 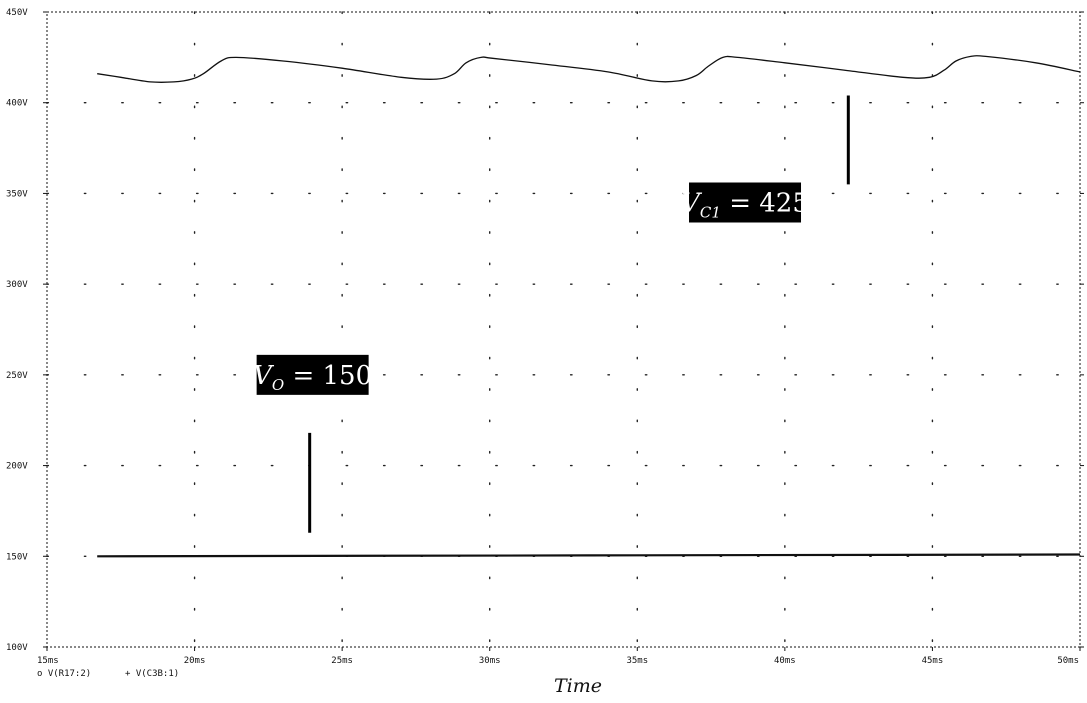 I want to click on legend: o V(R17:2) + V(C3B:1), so click(x=108, y=674).